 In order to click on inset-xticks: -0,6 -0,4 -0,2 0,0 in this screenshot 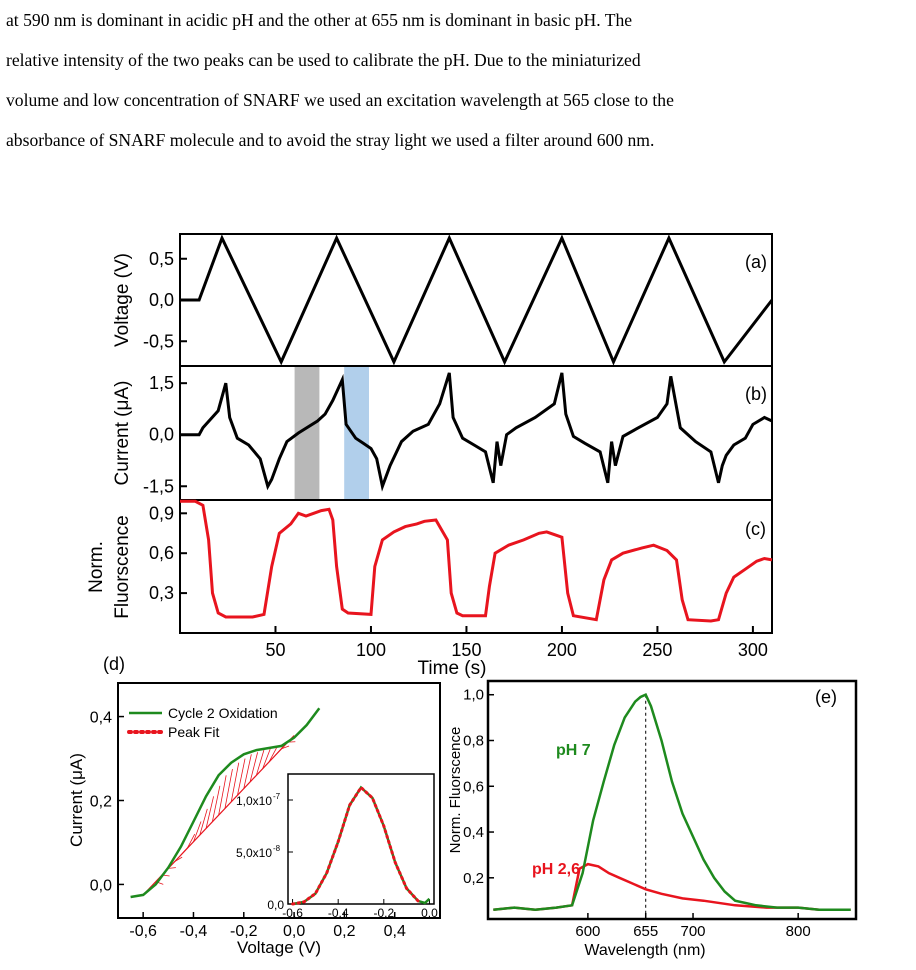, I will do `click(360, 909)`.